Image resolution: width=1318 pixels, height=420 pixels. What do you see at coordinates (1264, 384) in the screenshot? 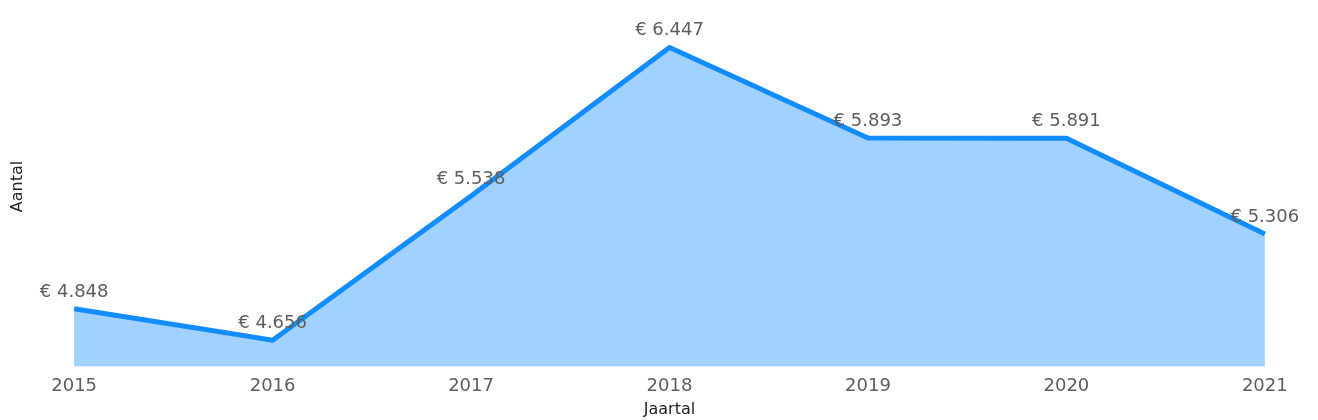
I see `x-tick-label: 2021` at bounding box center [1264, 384].